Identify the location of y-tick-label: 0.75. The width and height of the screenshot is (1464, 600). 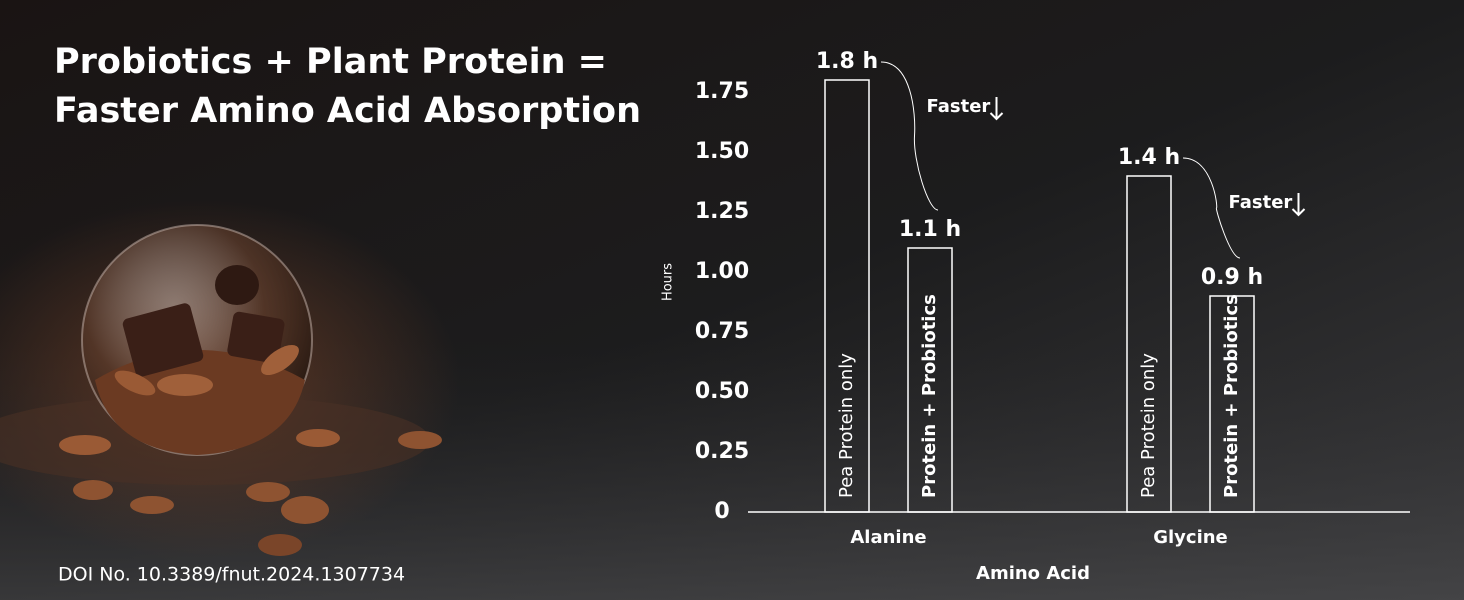
(722, 331).